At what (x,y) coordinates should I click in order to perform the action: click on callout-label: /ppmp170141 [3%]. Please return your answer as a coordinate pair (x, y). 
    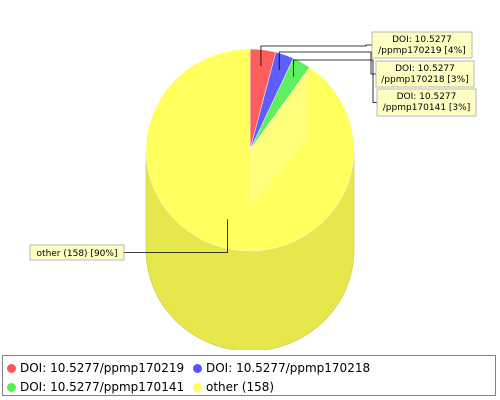
    Looking at the image, I should click on (426, 108).